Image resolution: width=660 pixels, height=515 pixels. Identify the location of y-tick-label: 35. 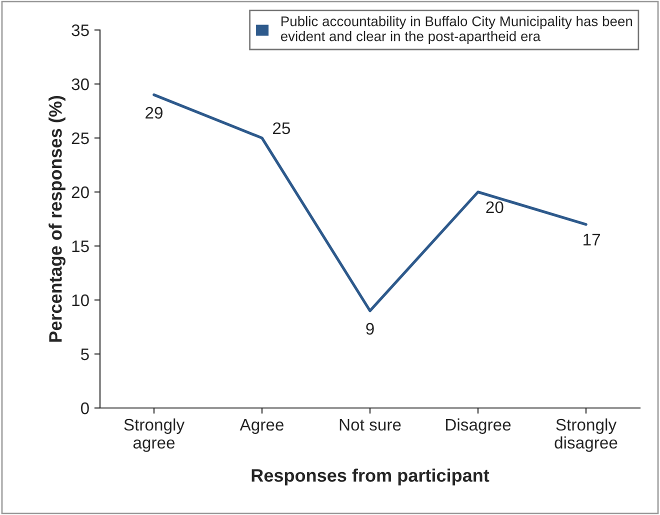
(80, 30).